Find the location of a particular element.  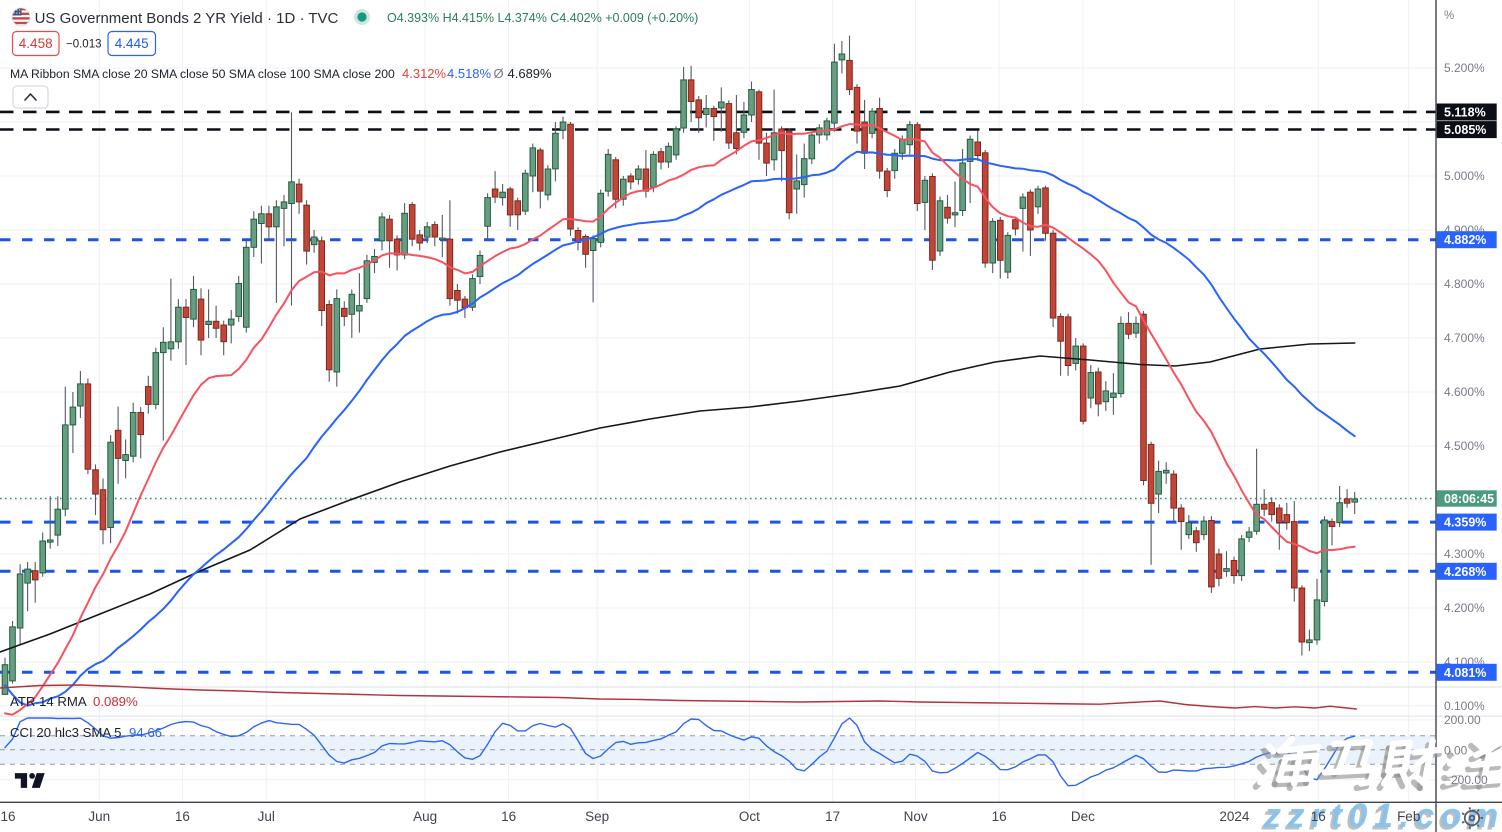

svg-text: −200.00 is located at coordinates (1466, 780).